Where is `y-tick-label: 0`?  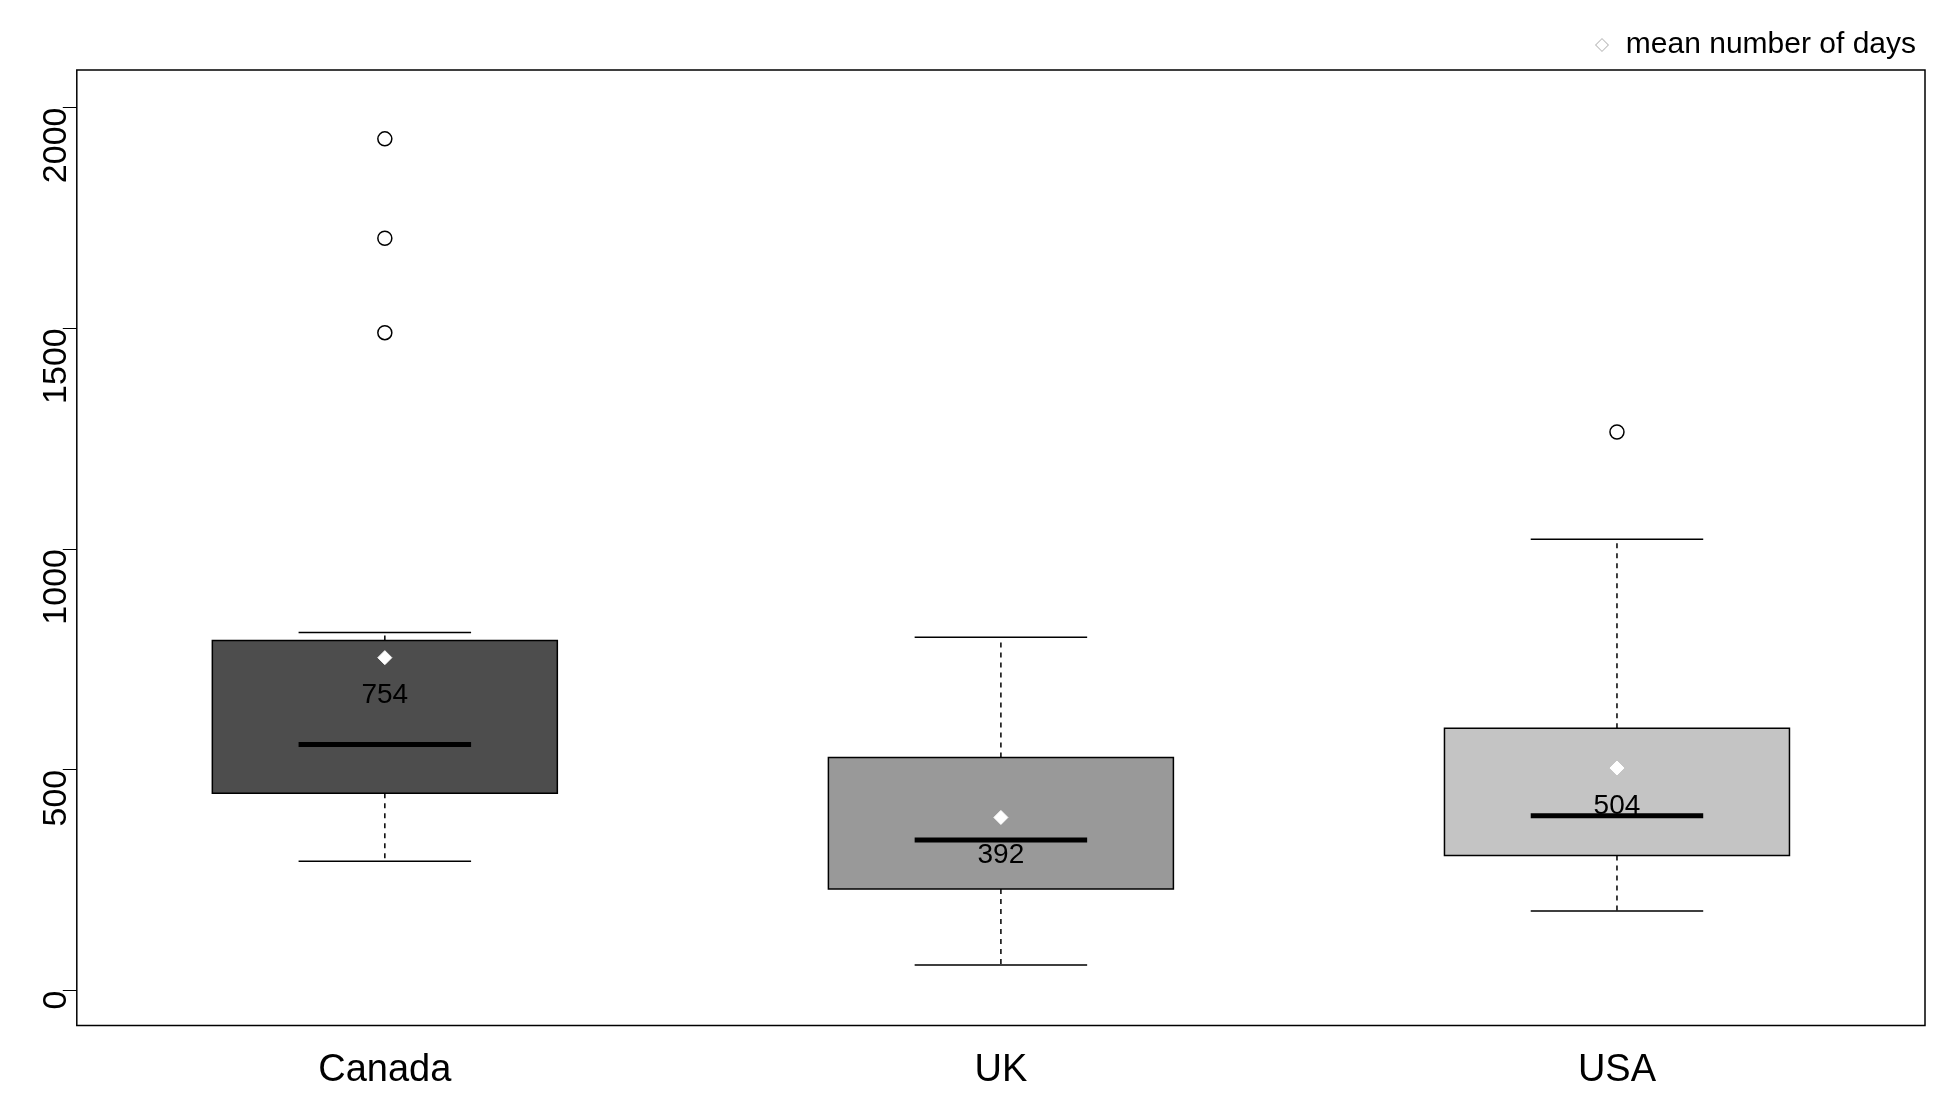 y-tick-label: 0 is located at coordinates (54, 1000).